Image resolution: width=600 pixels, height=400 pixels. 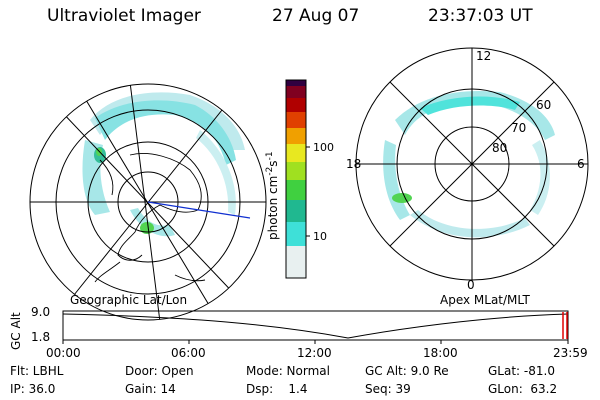 I want to click on mlt-label-6: 6, so click(x=581, y=164).